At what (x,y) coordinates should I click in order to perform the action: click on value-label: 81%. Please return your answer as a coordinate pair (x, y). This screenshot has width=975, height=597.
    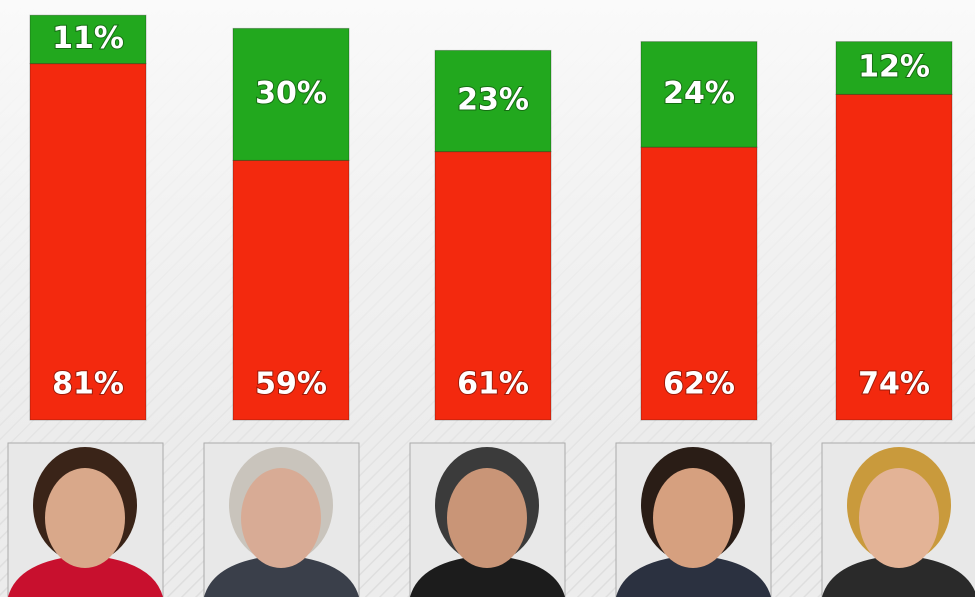
    Looking at the image, I should click on (88, 384).